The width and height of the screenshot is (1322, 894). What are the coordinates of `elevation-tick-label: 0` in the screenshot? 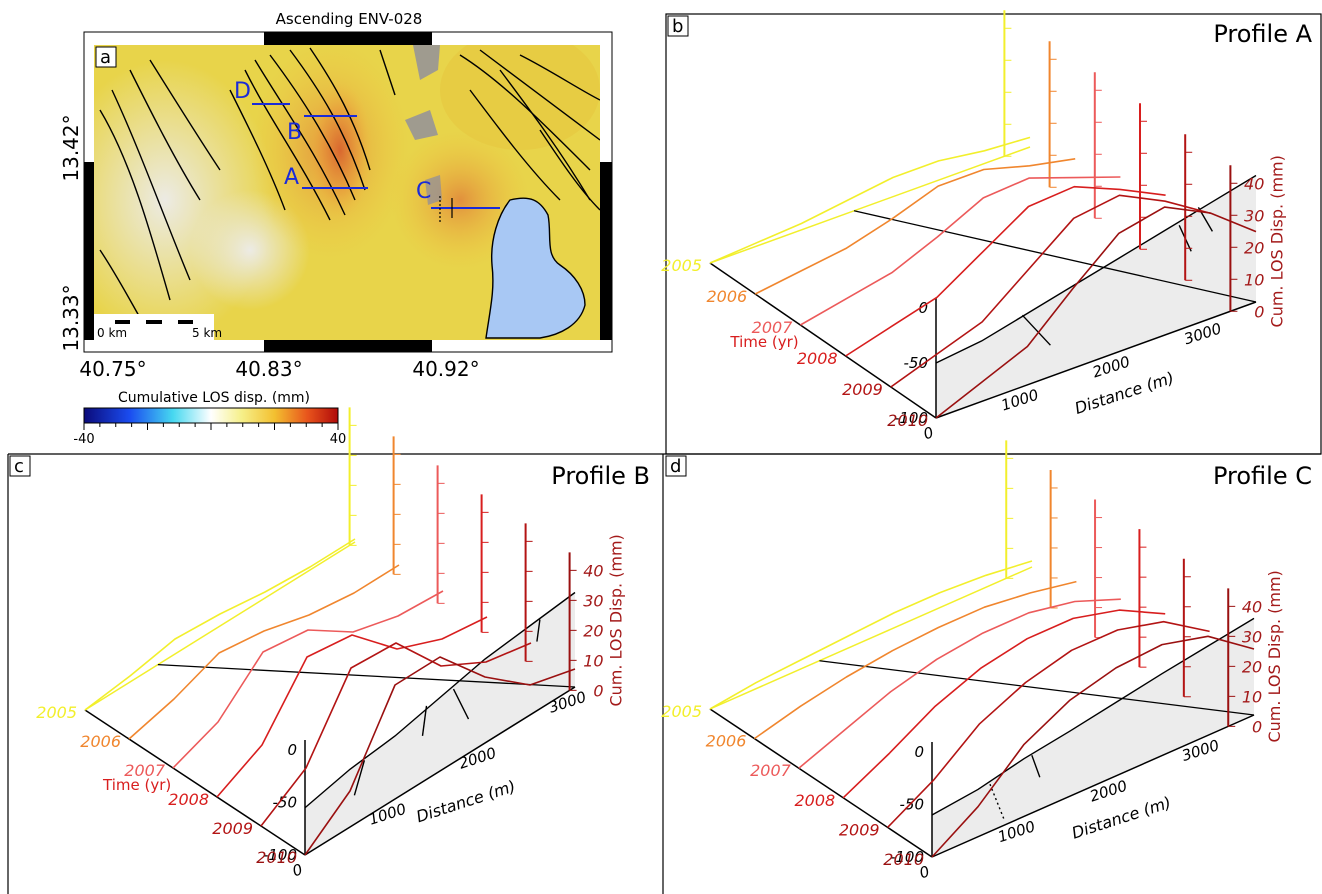 It's located at (292, 750).